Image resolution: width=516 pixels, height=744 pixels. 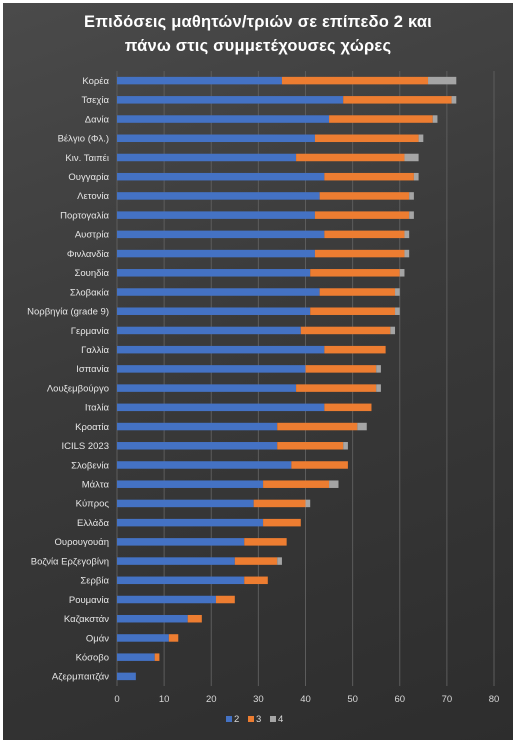 I want to click on x-tick-label: 70, so click(x=447, y=699).